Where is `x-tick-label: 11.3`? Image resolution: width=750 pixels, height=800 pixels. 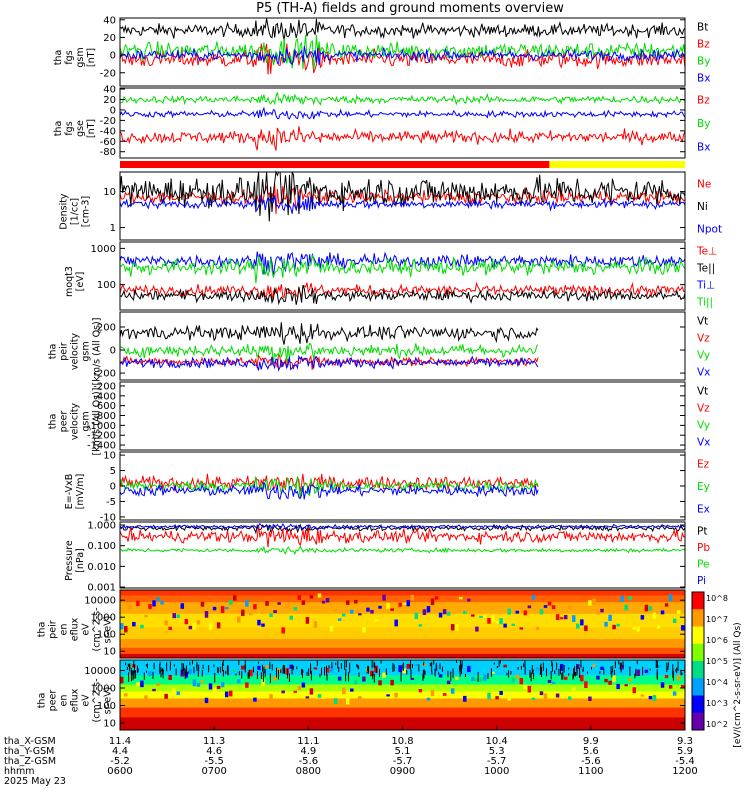 x-tick-label: 11.3 is located at coordinates (214, 741).